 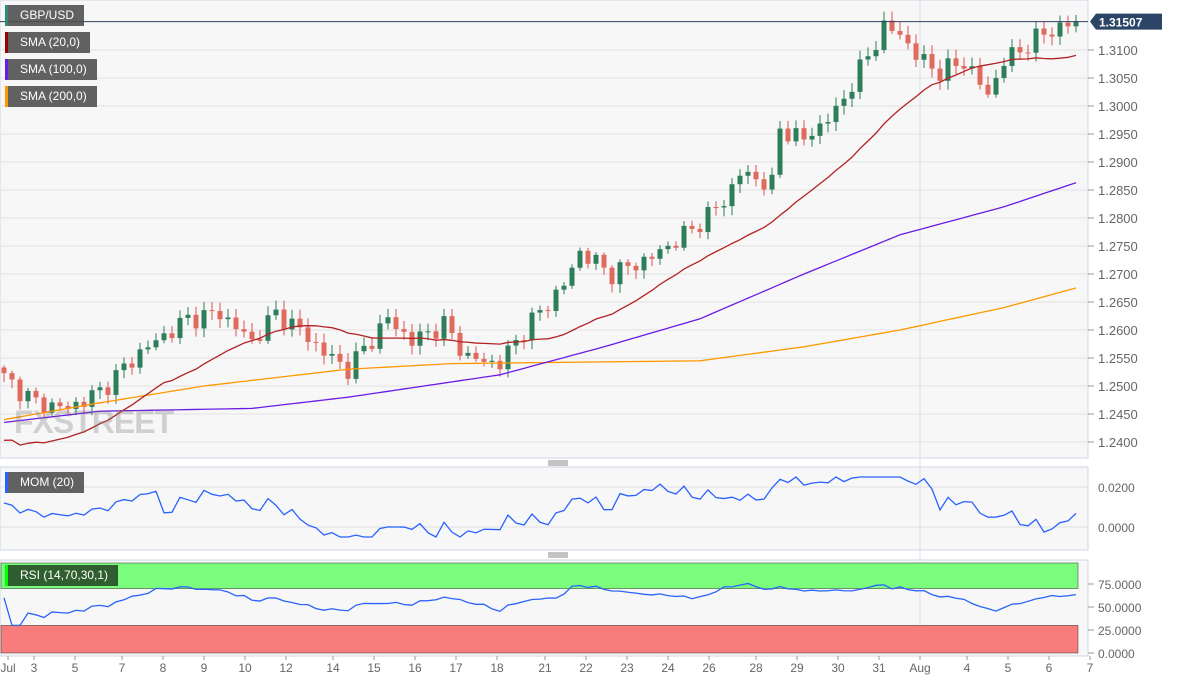 I want to click on x-axis-label: 22, so click(x=586, y=668).